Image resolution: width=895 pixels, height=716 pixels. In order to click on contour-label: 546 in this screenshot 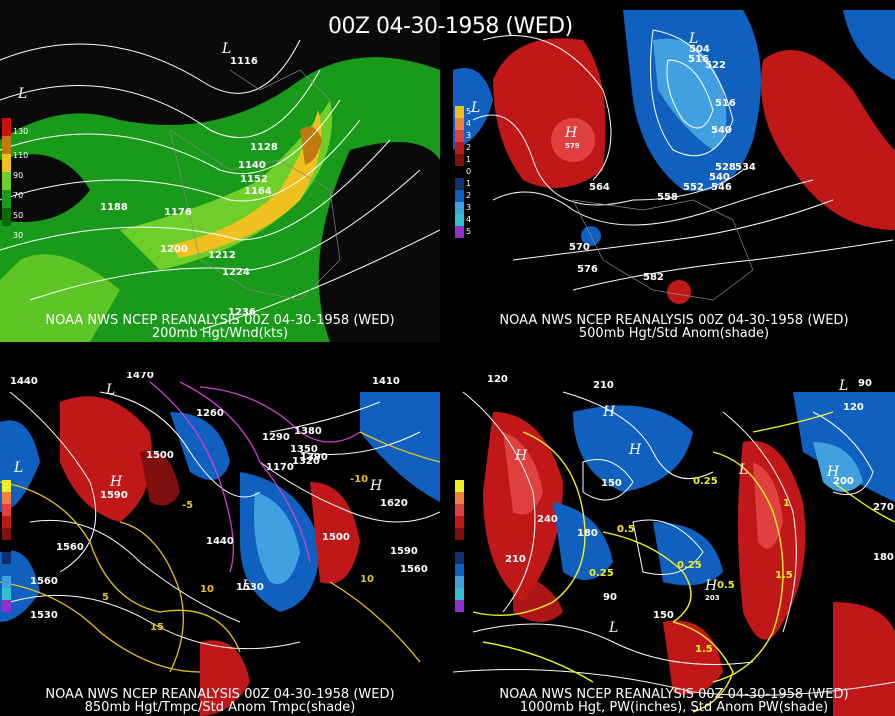, I will do `click(721, 187)`.